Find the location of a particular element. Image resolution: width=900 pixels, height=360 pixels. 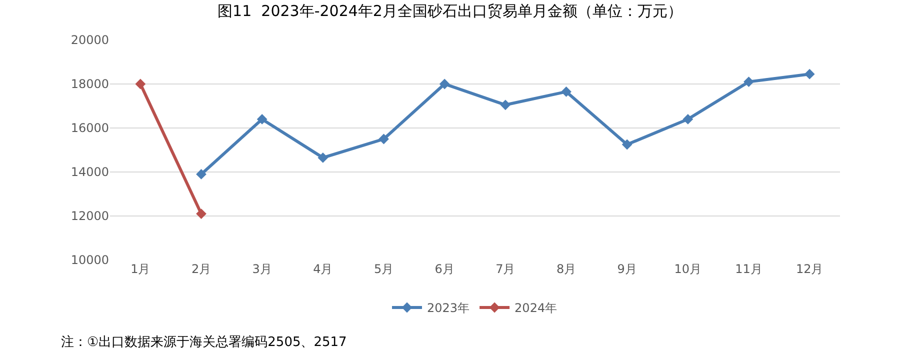

x-tick-label: 2月 is located at coordinates (201, 269).